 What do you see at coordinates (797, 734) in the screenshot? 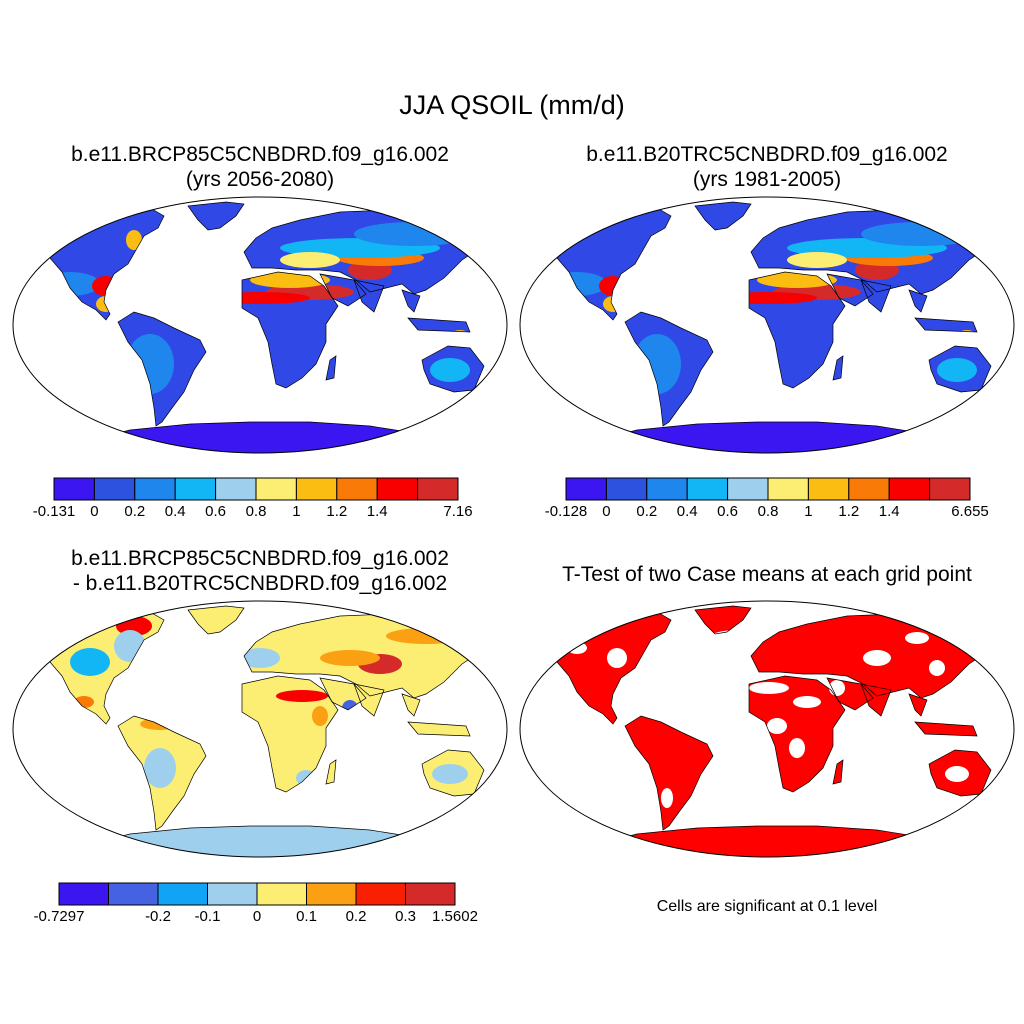
I see `coastline-africa` at bounding box center [797, 734].